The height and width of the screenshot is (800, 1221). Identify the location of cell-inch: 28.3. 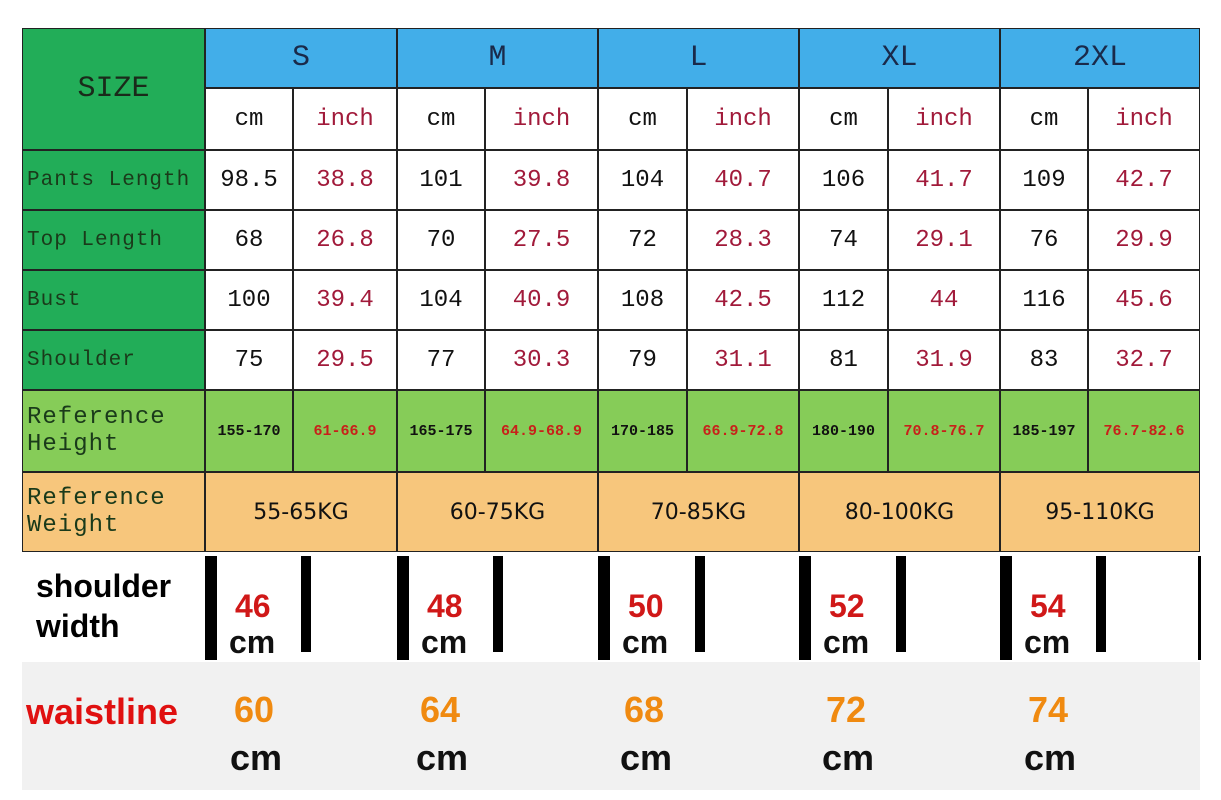
(743, 240).